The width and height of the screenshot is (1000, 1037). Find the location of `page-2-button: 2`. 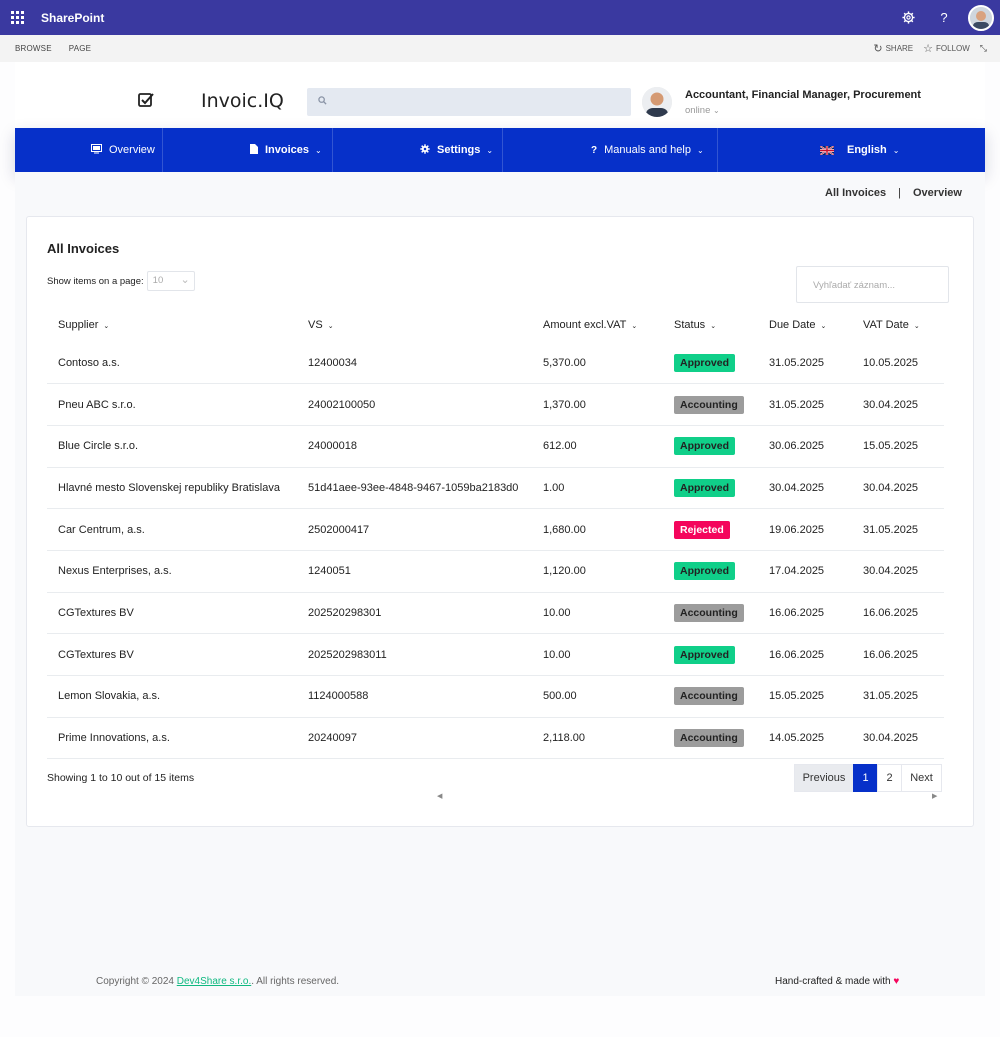

page-2-button: 2 is located at coordinates (889, 778).